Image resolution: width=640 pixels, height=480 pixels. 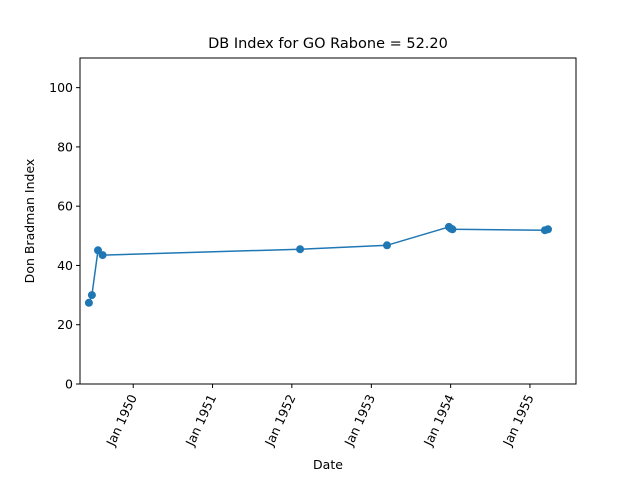 What do you see at coordinates (29, 221) in the screenshot?
I see `y-axis-label: Don Bradman Index` at bounding box center [29, 221].